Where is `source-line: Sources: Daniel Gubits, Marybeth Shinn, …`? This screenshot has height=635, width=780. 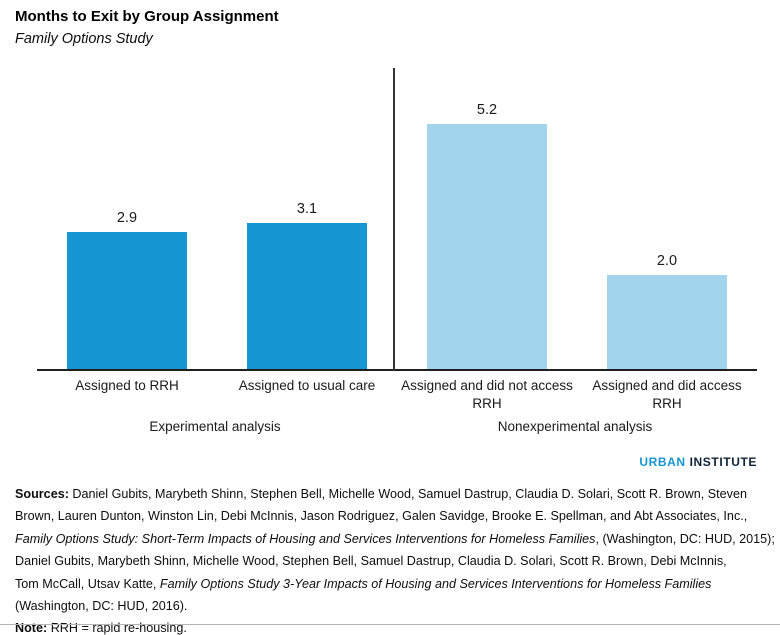
source-line: Sources: Daniel Gubits, Marybeth Shinn, … is located at coordinates (396, 494).